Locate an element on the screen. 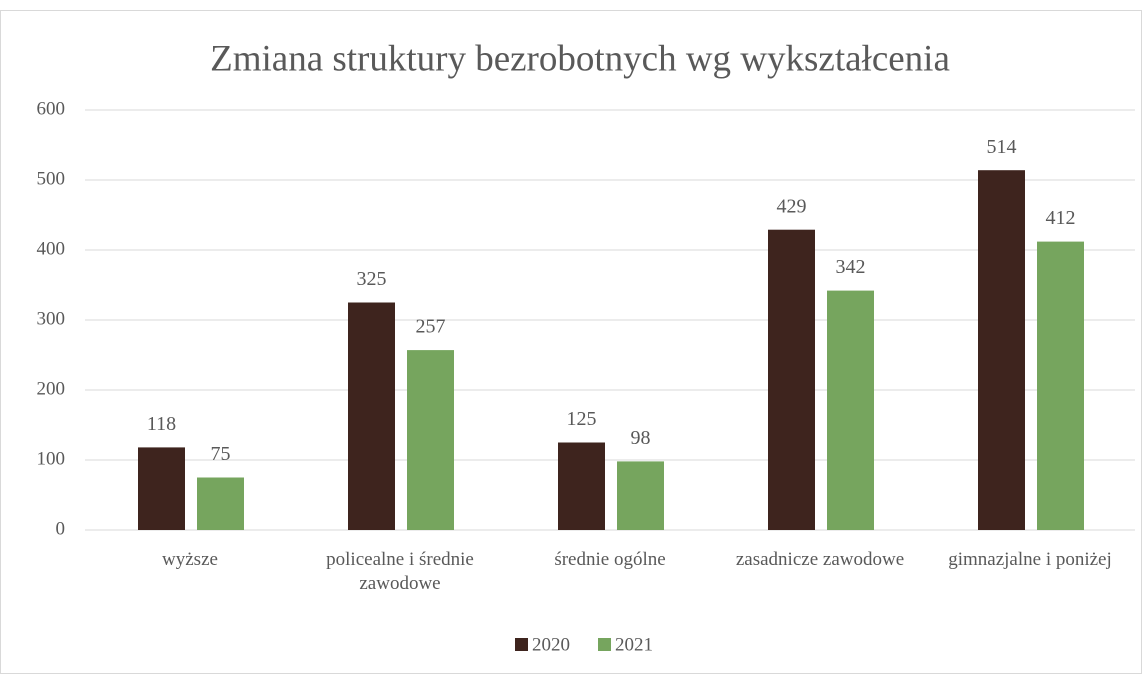 Image resolution: width=1143 pixels, height=675 pixels. y-tick-label: 600 is located at coordinates (51, 108).